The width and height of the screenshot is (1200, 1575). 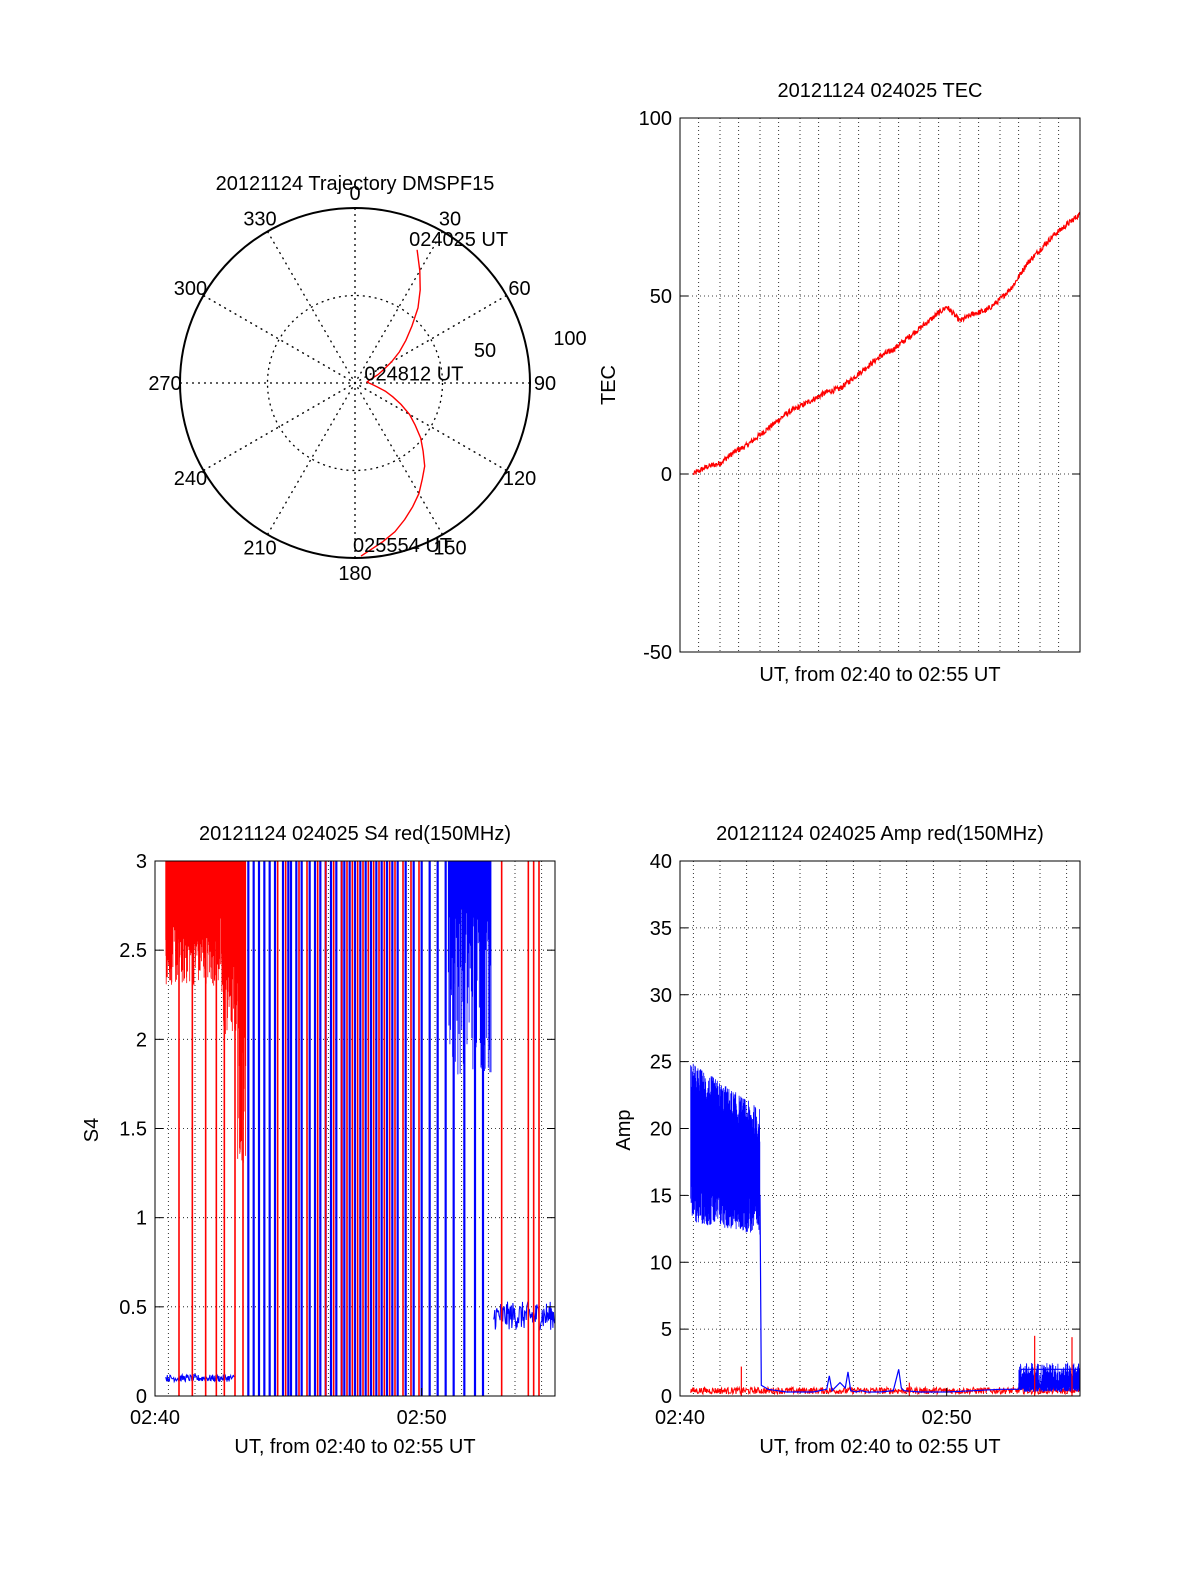 I want to click on s4-y-axis-label: S4, so click(x=92, y=1130).